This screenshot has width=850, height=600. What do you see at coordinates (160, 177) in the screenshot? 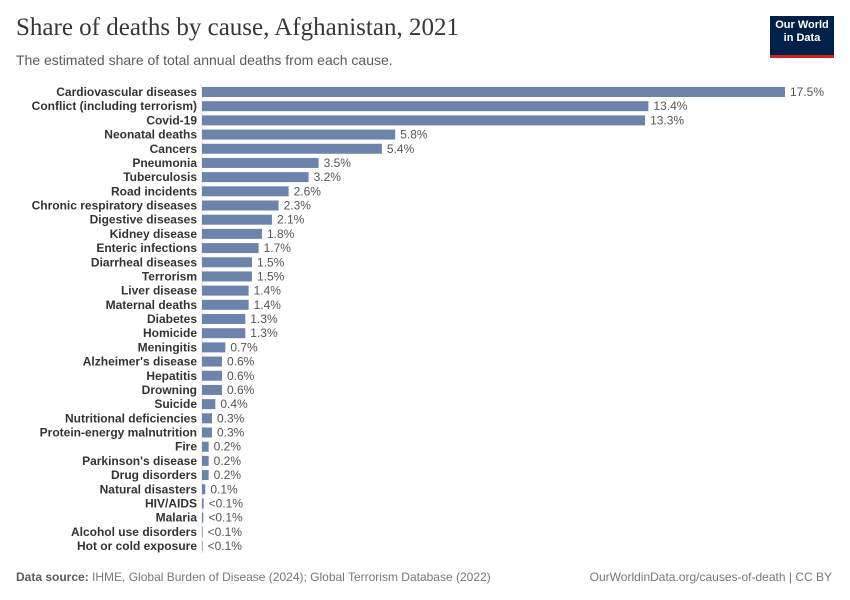
I see `category-label: Tuberculosis` at bounding box center [160, 177].